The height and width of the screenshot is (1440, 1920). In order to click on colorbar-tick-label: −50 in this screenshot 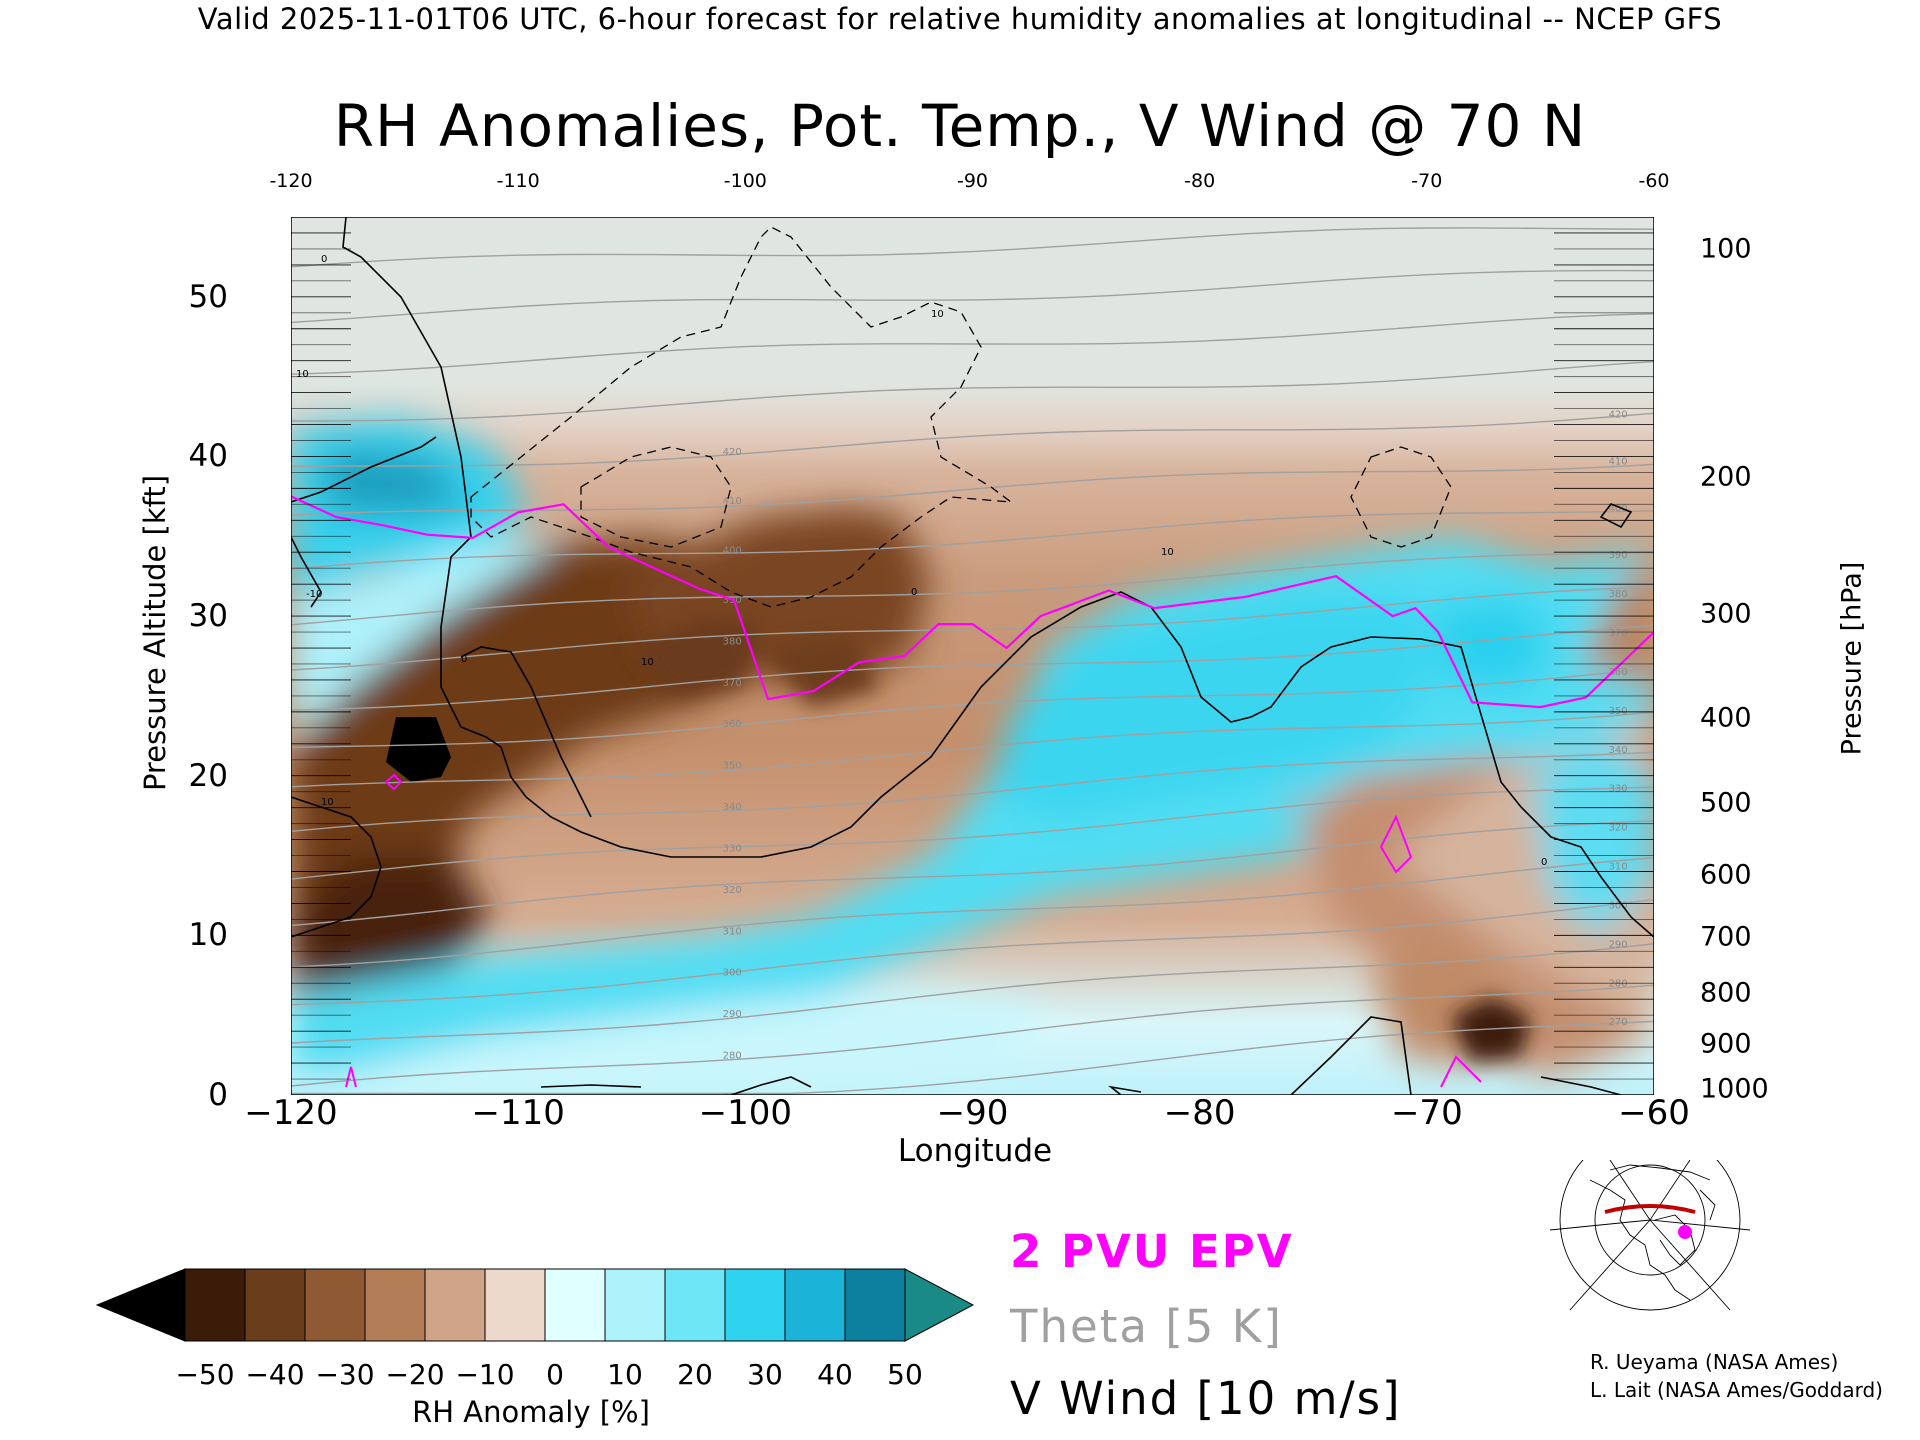, I will do `click(205, 1374)`.